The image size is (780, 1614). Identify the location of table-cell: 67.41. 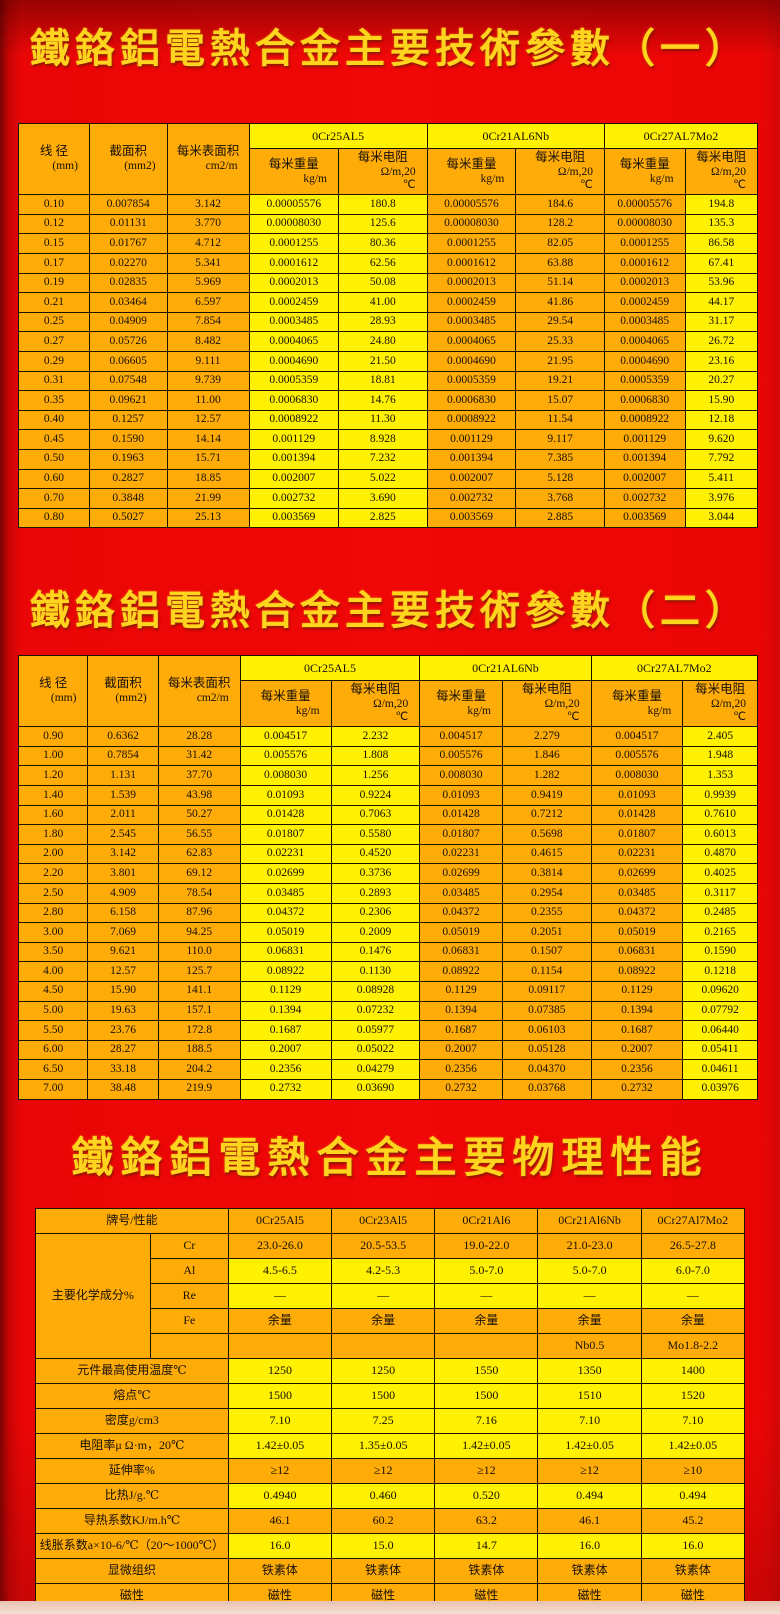
(721, 263).